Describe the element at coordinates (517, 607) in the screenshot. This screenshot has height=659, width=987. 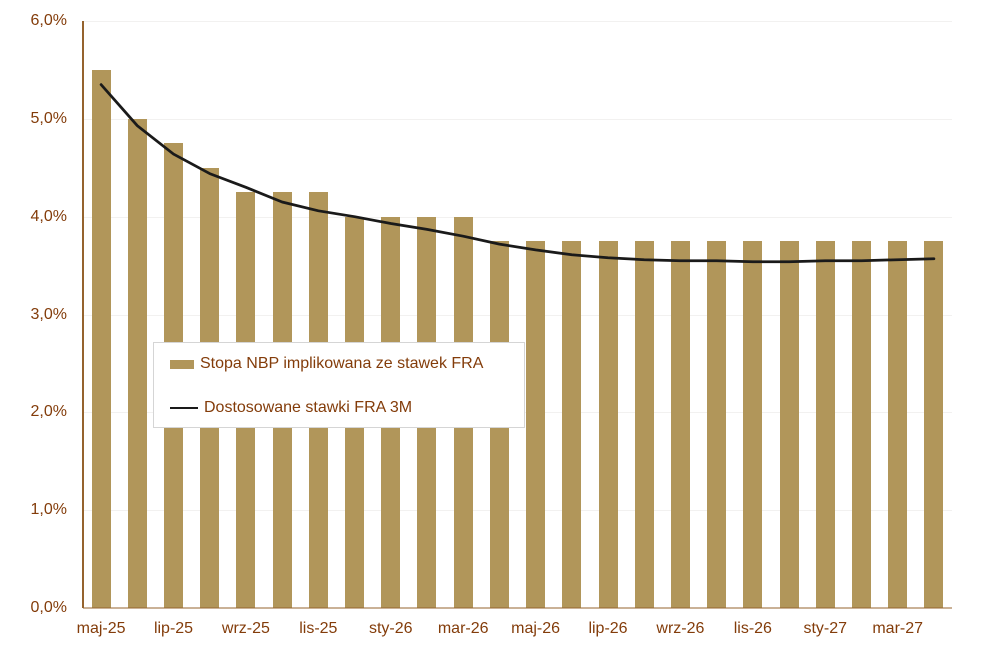
I see `x-axis-line` at that location.